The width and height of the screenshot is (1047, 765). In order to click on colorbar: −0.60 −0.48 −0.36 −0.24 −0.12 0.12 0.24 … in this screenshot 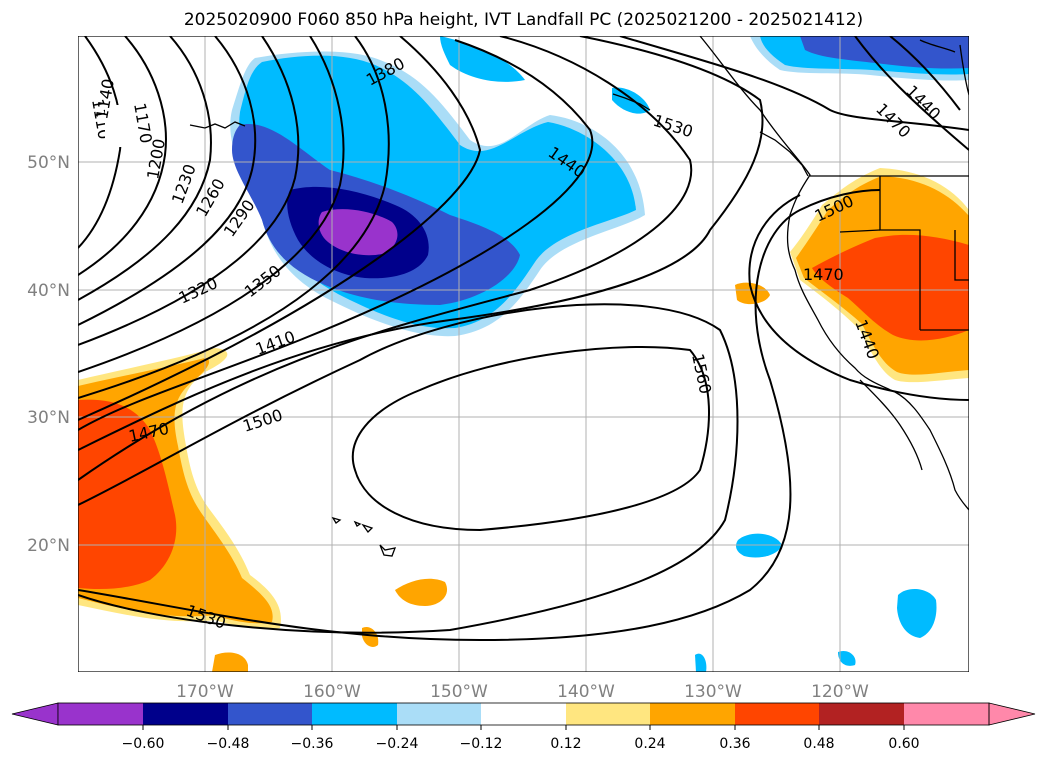, I will do `click(523, 727)`.